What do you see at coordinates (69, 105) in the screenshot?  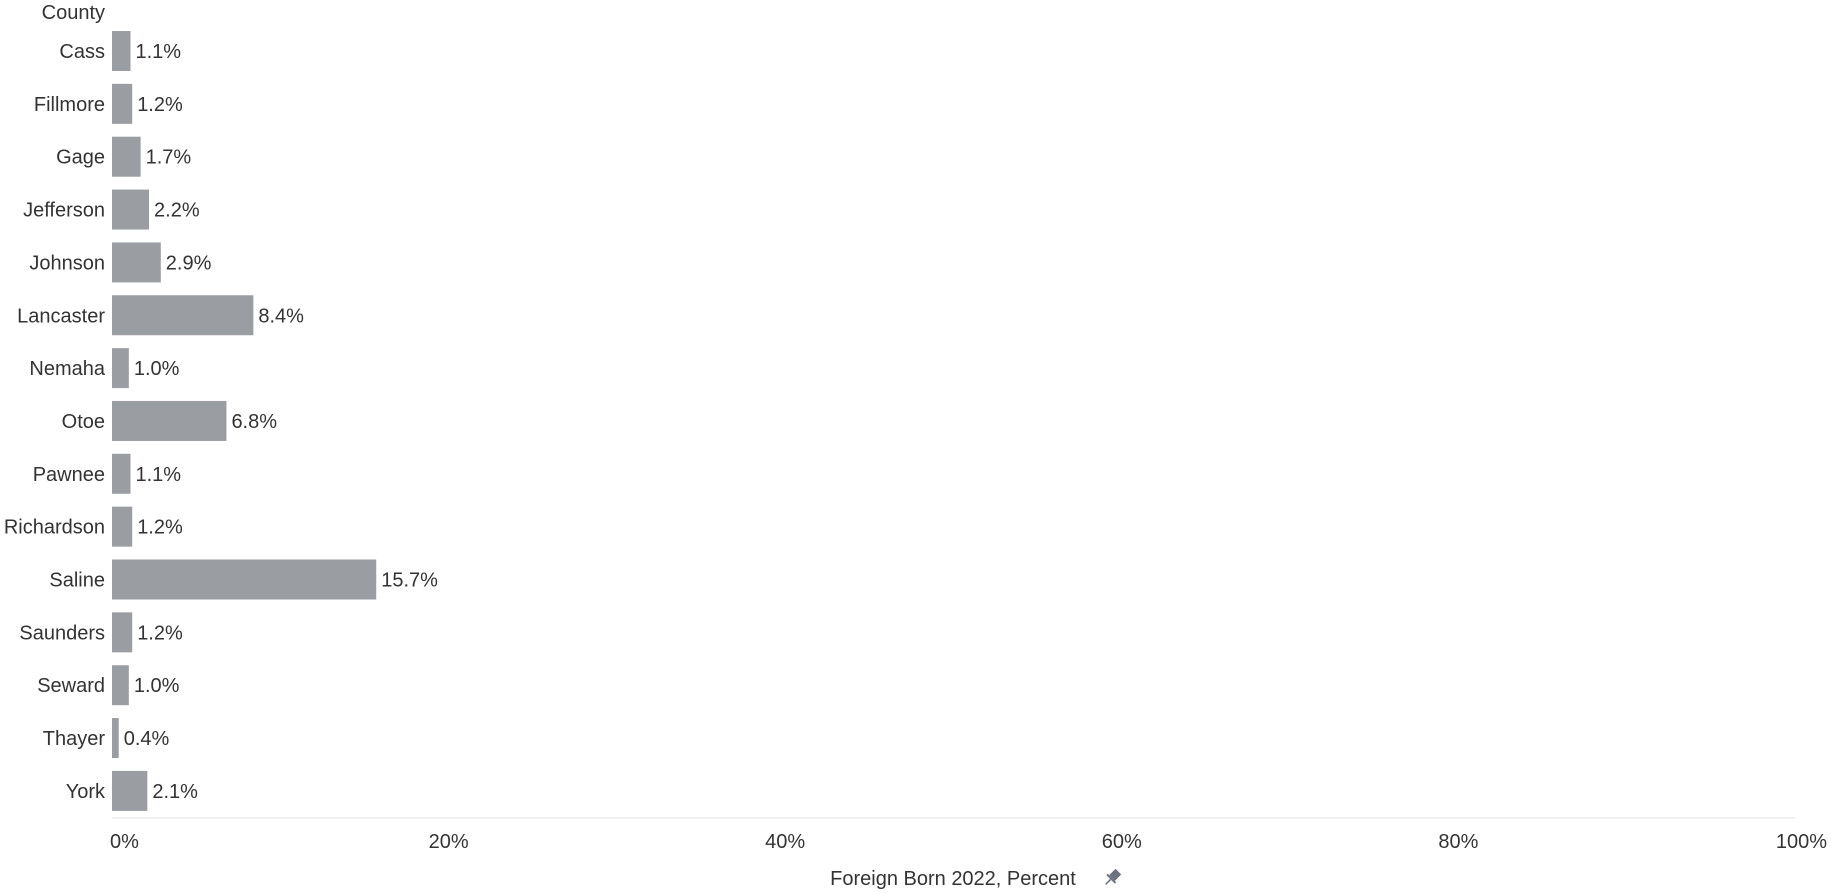 I see `category-label-fillmore: Fillmore` at bounding box center [69, 105].